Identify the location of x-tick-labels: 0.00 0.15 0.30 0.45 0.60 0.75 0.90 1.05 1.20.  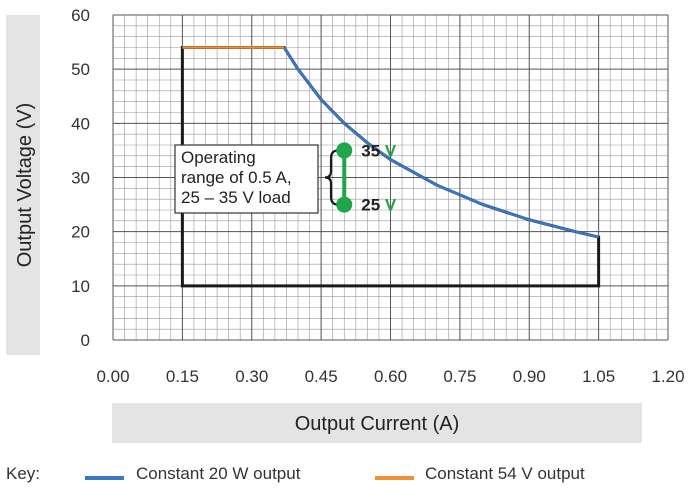
(390, 376).